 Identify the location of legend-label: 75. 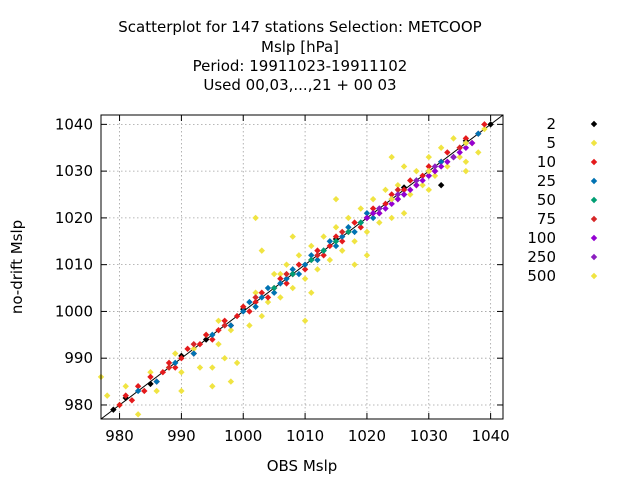
(546, 219).